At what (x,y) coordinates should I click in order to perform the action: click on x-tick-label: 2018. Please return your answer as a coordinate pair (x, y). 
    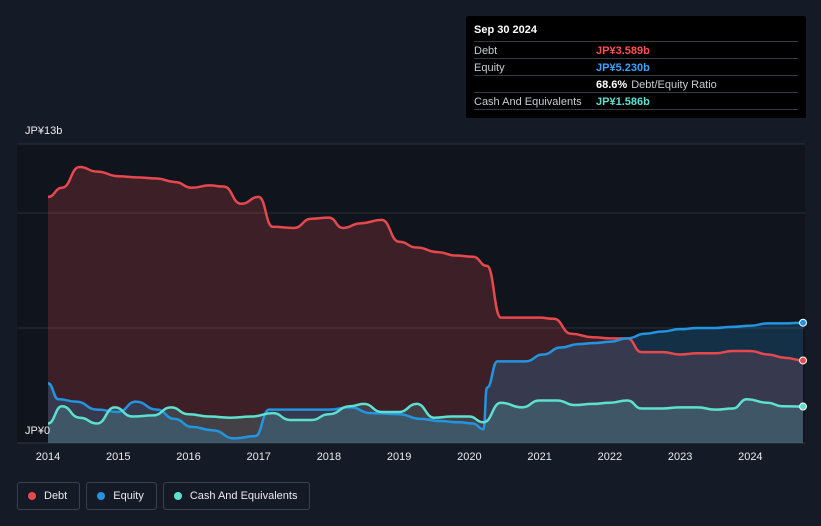
    Looking at the image, I should click on (329, 457).